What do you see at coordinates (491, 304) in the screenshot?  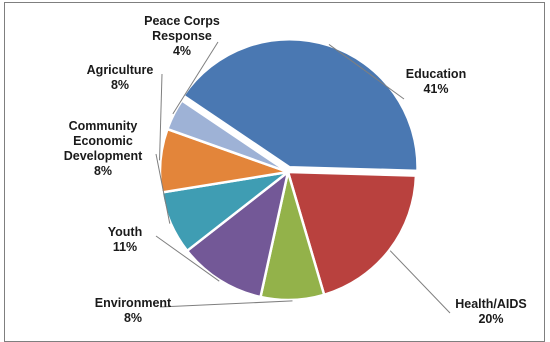 I see `slice-name: Health/AIDS` at bounding box center [491, 304].